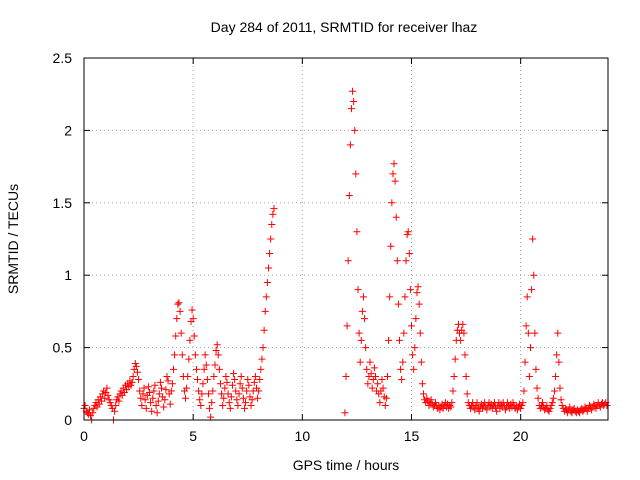 The image size is (640, 480). What do you see at coordinates (13, 239) in the screenshot?
I see `y-axis-label: SRMTID / TECUs` at bounding box center [13, 239].